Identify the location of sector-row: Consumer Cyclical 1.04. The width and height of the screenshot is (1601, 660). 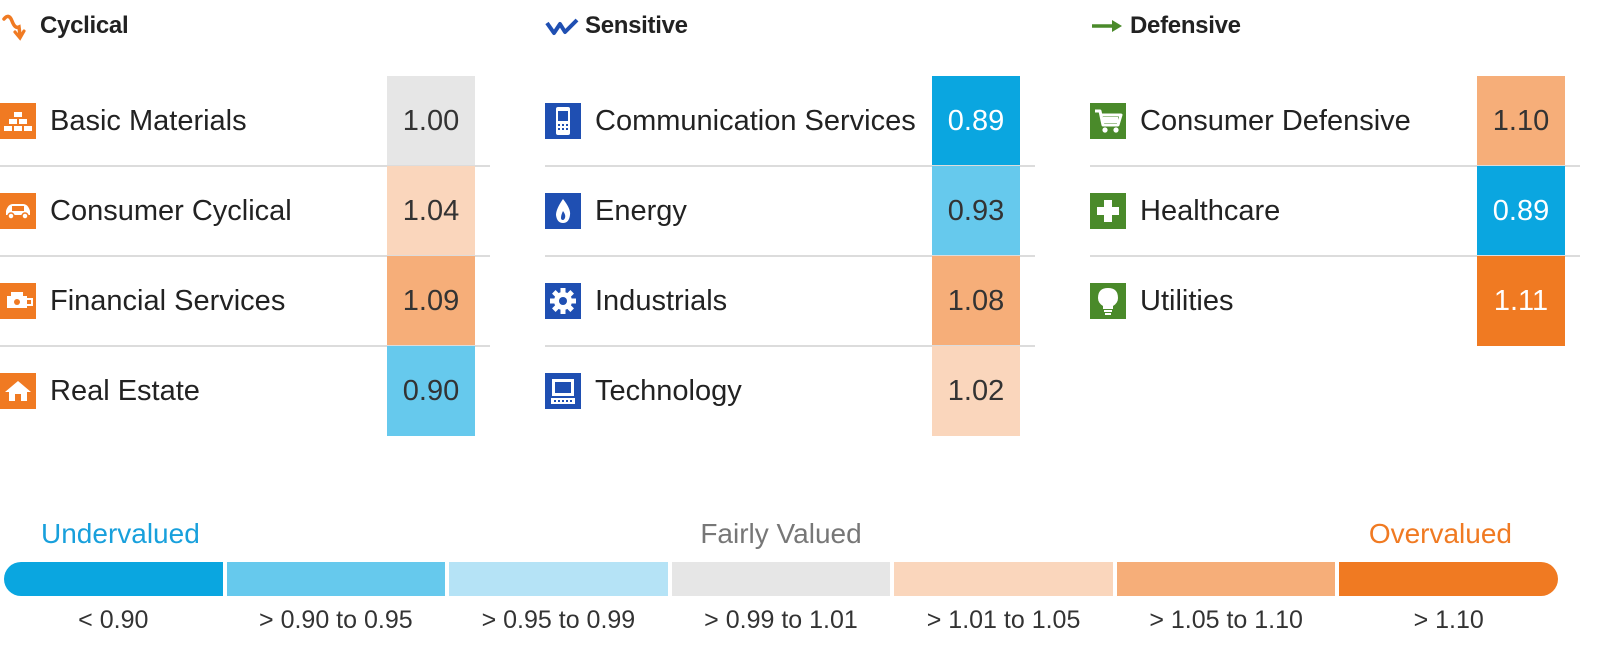
(245, 211).